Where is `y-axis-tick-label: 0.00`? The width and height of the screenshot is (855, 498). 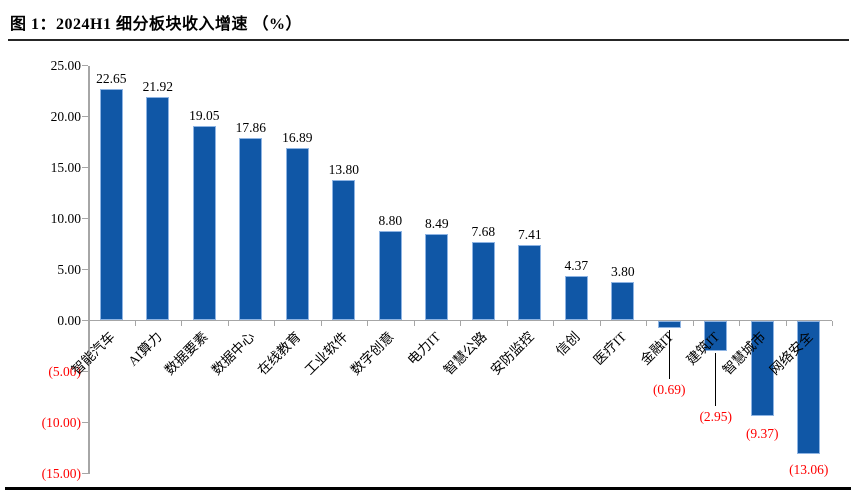 y-axis-tick-label: 0.00 is located at coordinates (69, 320).